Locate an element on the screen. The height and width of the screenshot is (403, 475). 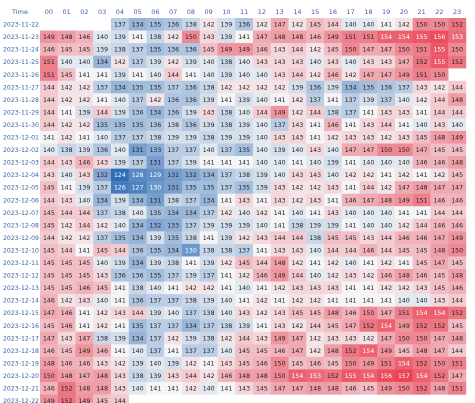
cell-value: 153 is located at coordinates (457, 37).